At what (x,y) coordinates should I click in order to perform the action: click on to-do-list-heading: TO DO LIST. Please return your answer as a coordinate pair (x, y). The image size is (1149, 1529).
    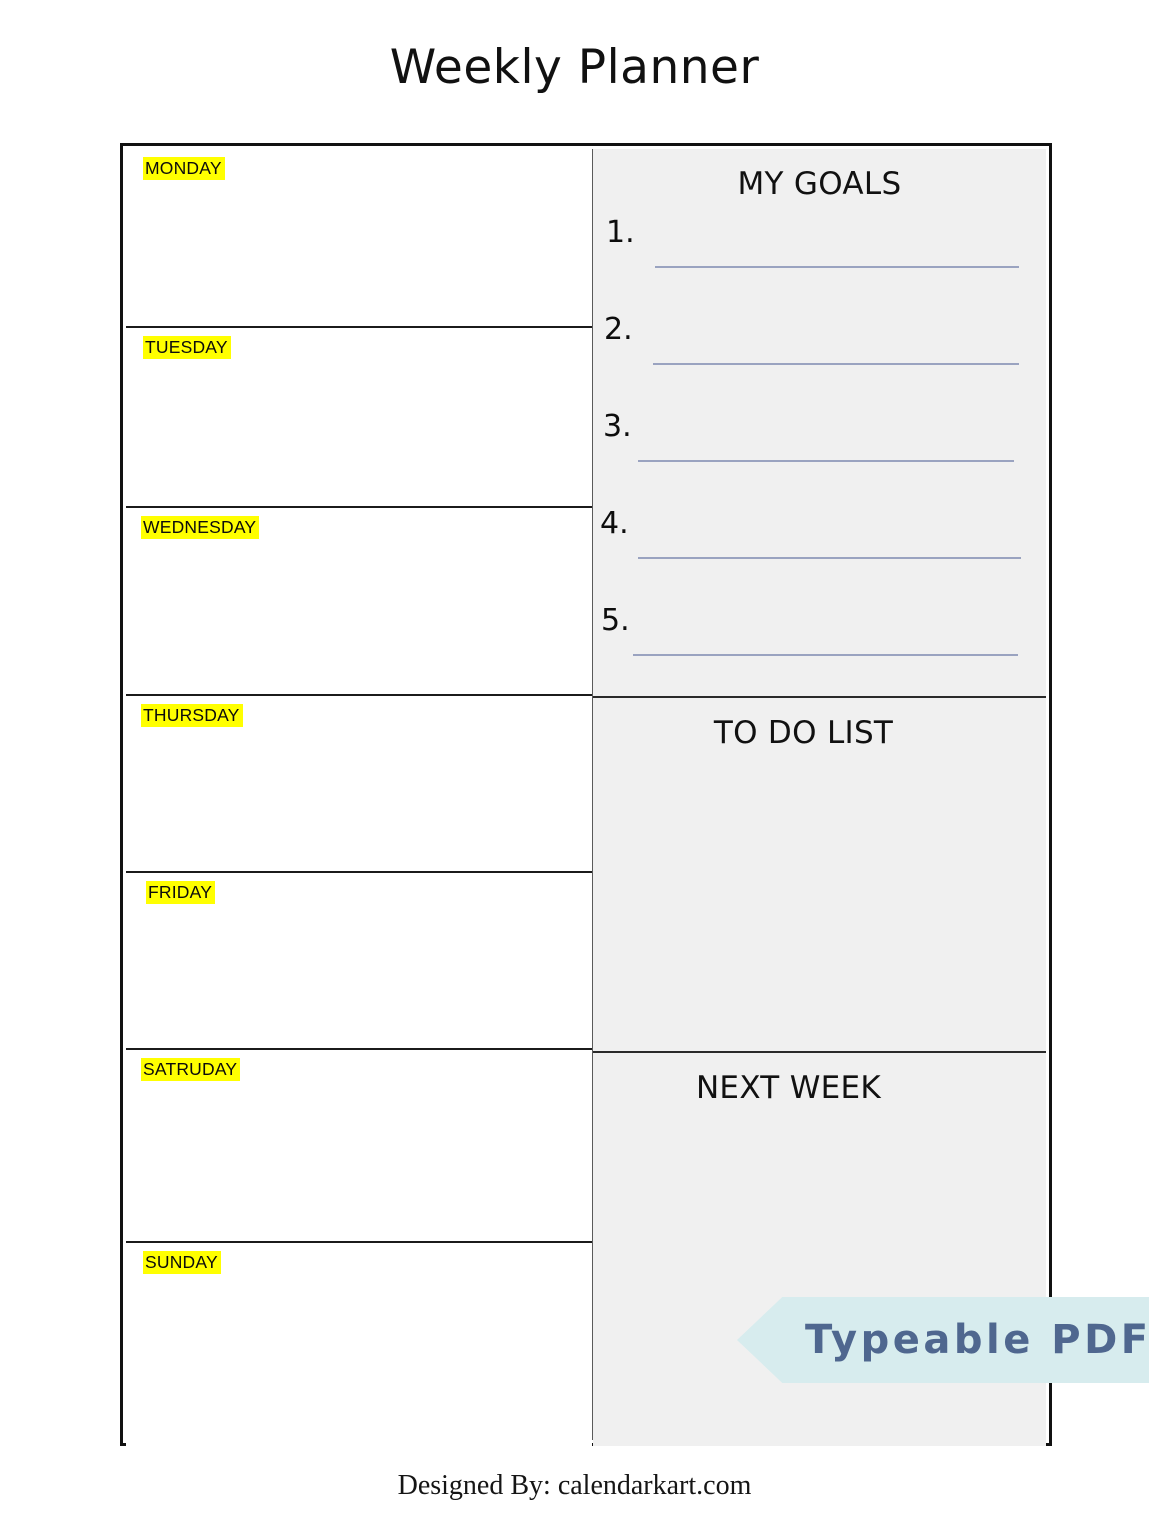
    Looking at the image, I should click on (803, 733).